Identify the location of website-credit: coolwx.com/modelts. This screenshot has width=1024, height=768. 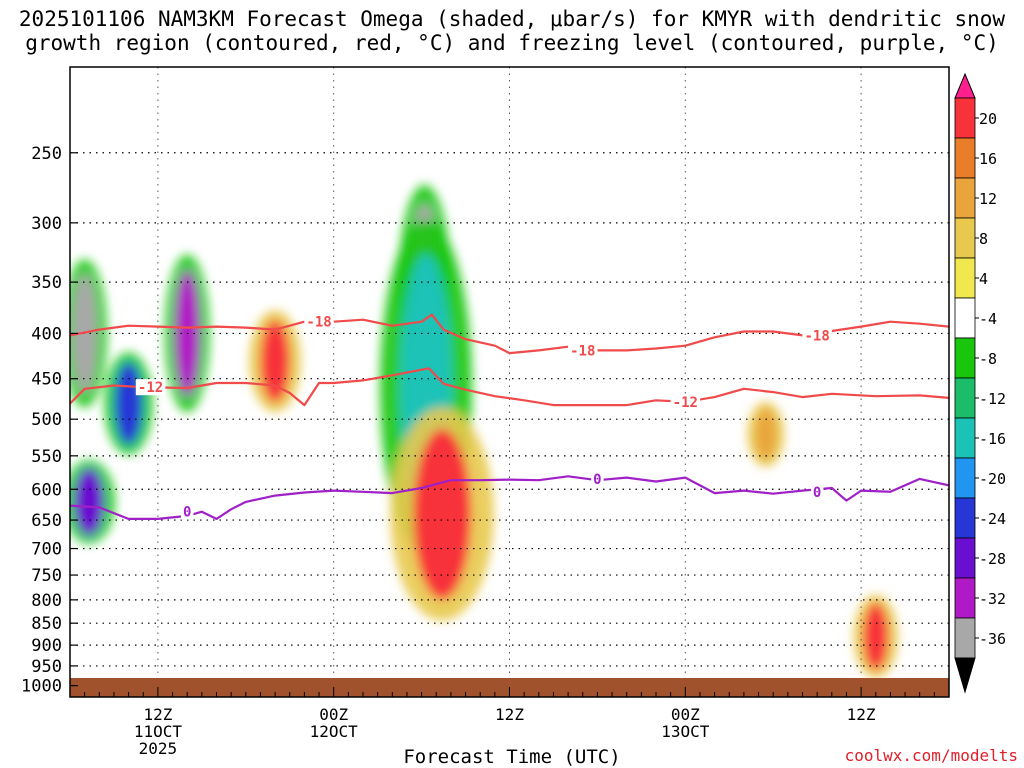
(931, 755).